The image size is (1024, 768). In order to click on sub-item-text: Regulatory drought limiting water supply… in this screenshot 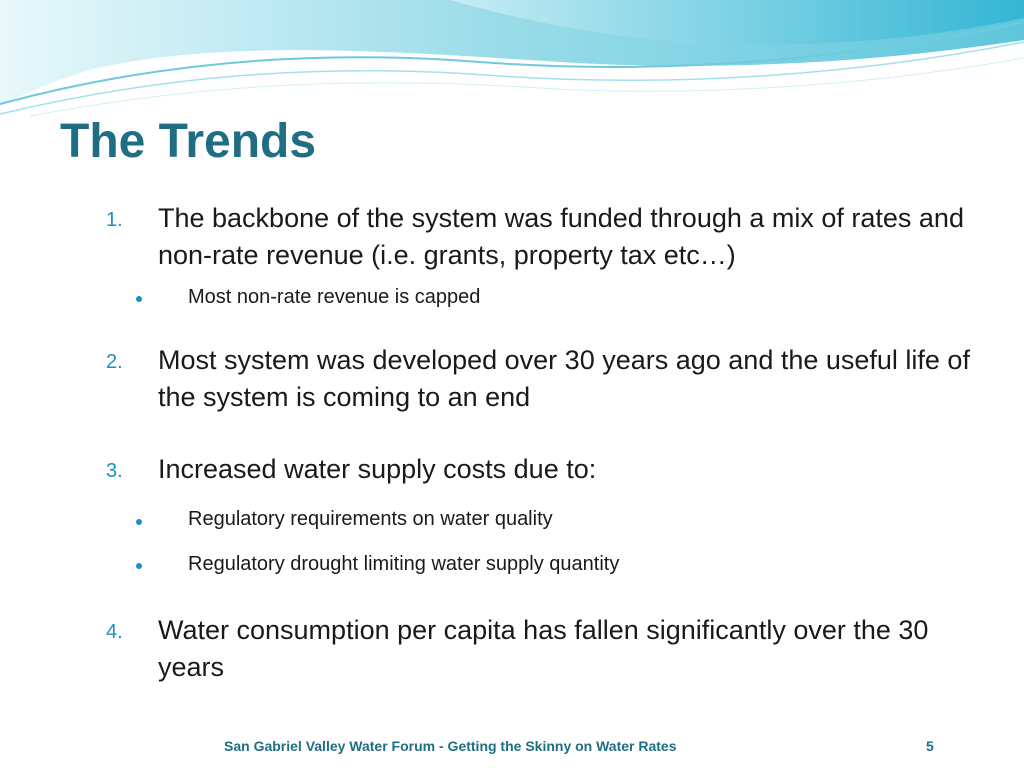, I will do `click(404, 564)`.